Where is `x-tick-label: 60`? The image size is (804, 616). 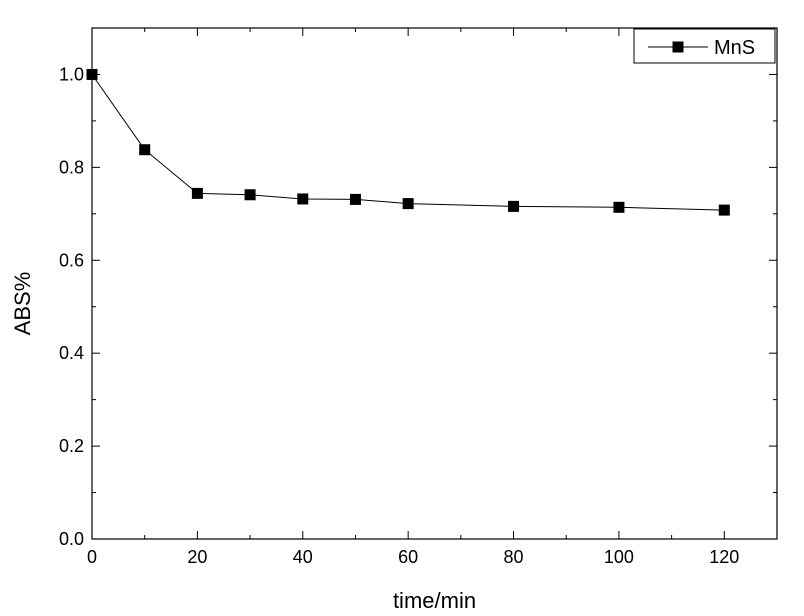
x-tick-label: 60 is located at coordinates (408, 557).